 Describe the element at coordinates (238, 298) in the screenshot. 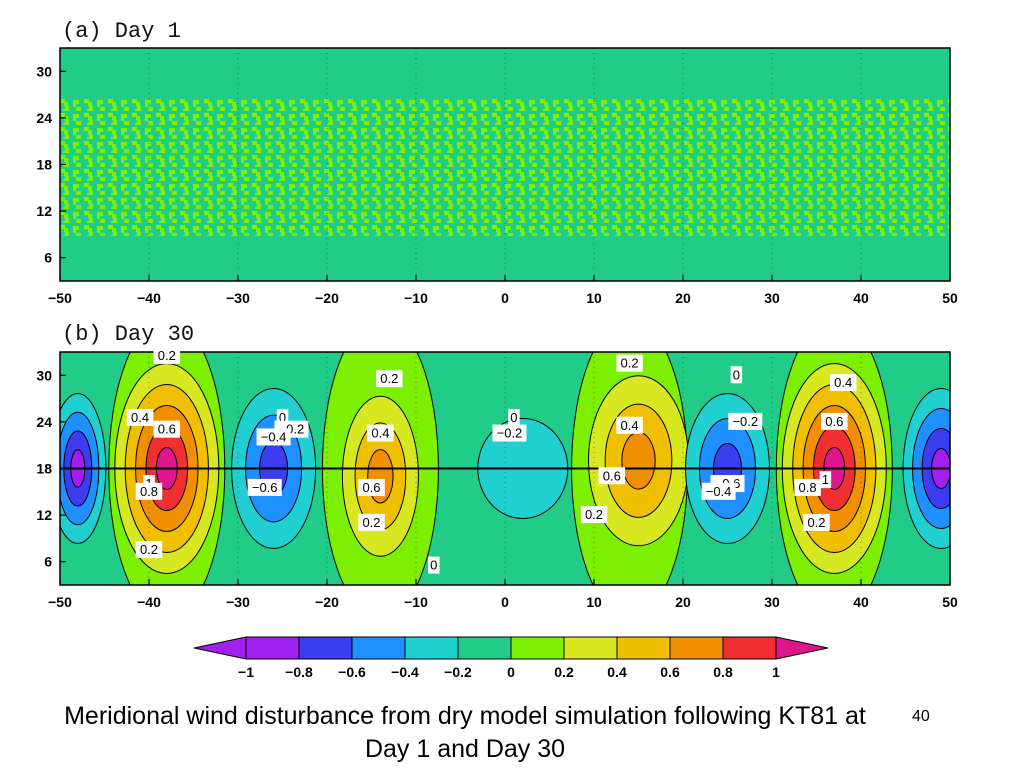

I see `x-tick-label: −30` at that location.